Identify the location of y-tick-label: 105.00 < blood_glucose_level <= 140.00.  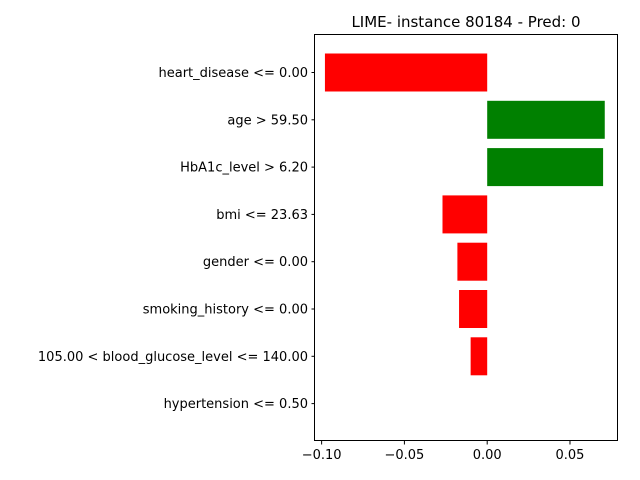
(173, 357).